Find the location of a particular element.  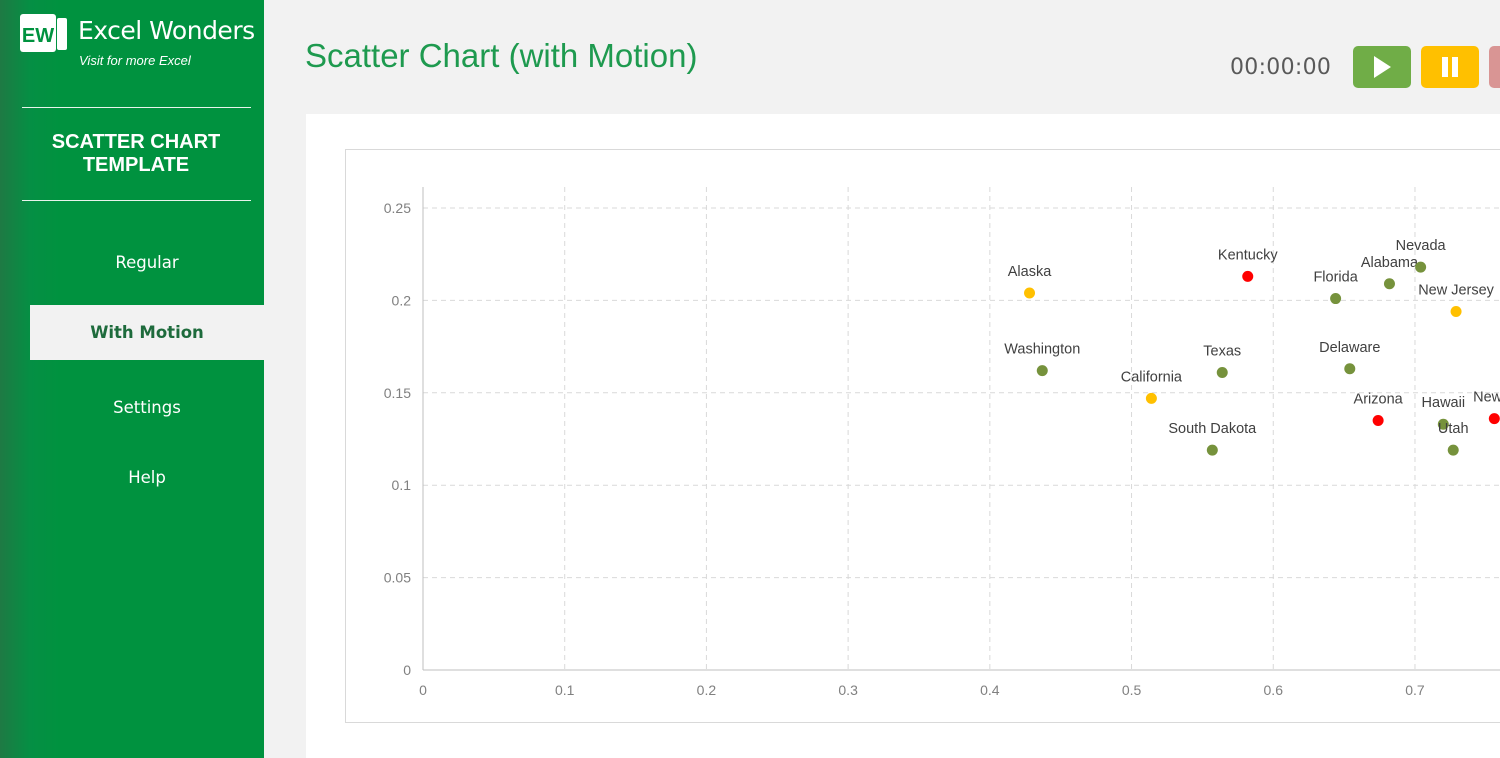

point-label: Florida is located at coordinates (1335, 278).